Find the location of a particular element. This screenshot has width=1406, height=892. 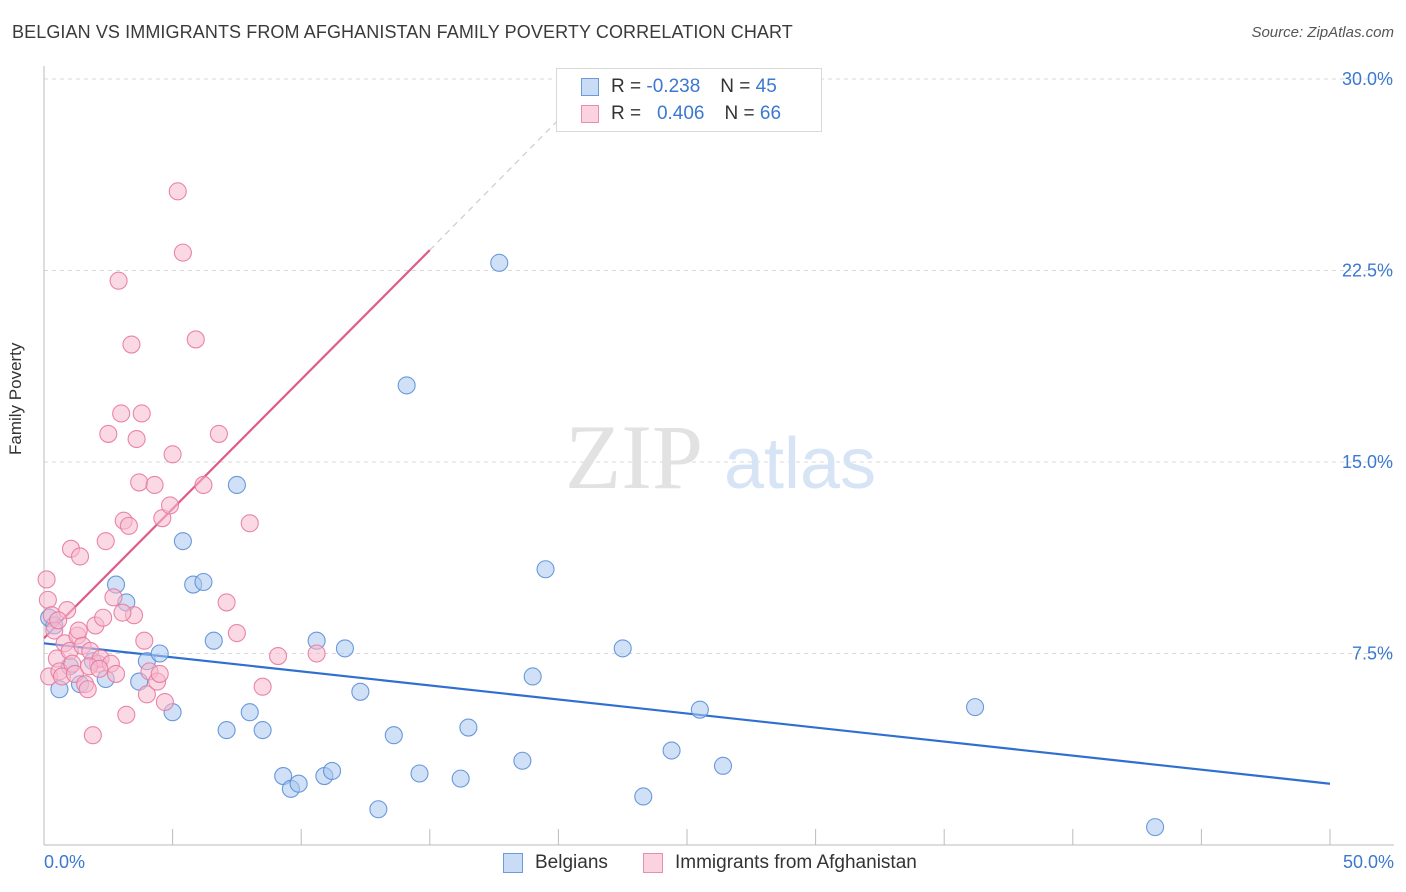

source-label: Source: ZipAtlas.com is located at coordinates (1322, 32).